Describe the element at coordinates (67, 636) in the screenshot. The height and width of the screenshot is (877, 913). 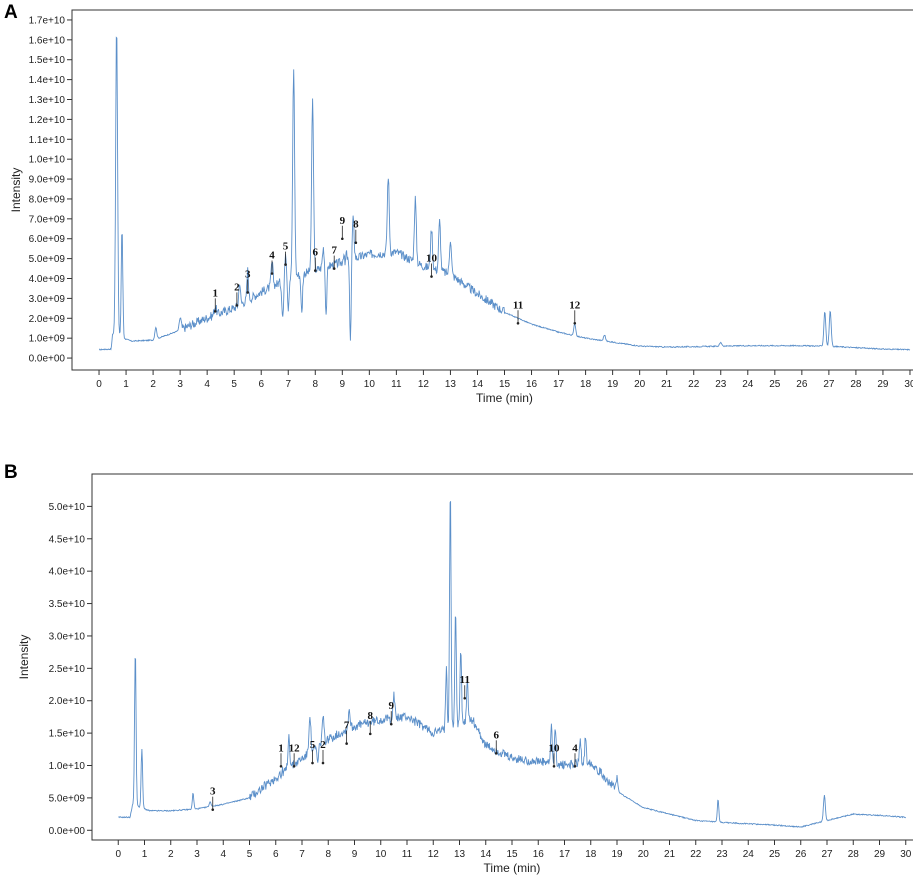
I see `y-tick-label: 3.0e+10` at that location.